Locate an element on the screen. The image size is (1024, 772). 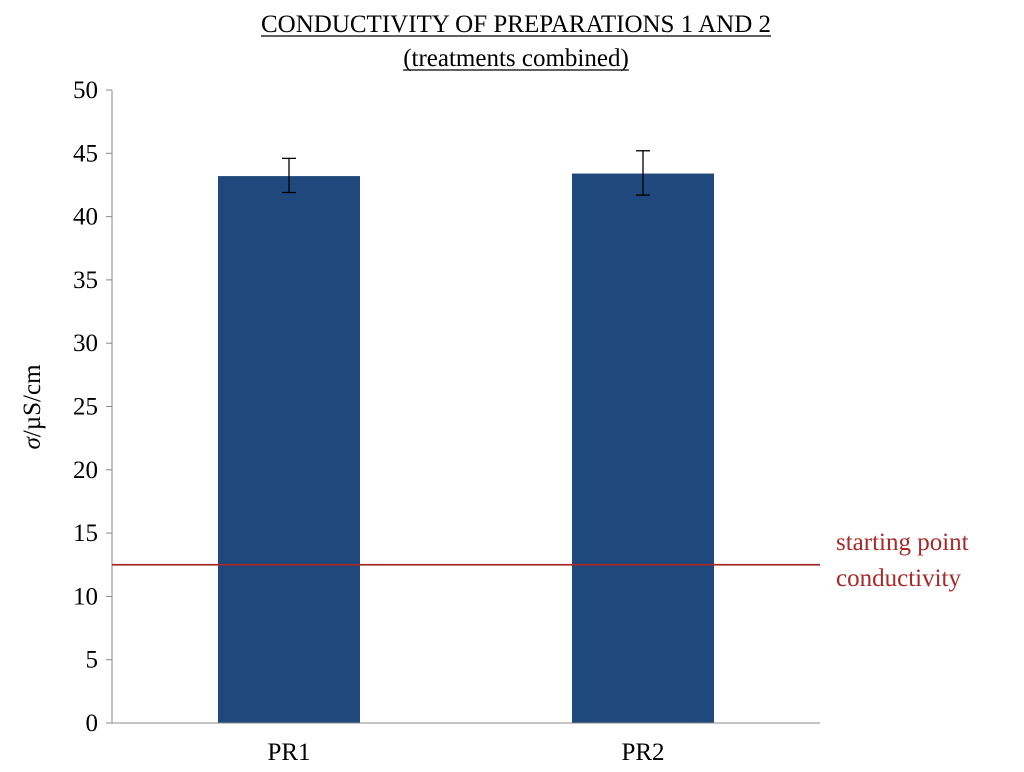
y-tick-label: 25 is located at coordinates (85, 407).